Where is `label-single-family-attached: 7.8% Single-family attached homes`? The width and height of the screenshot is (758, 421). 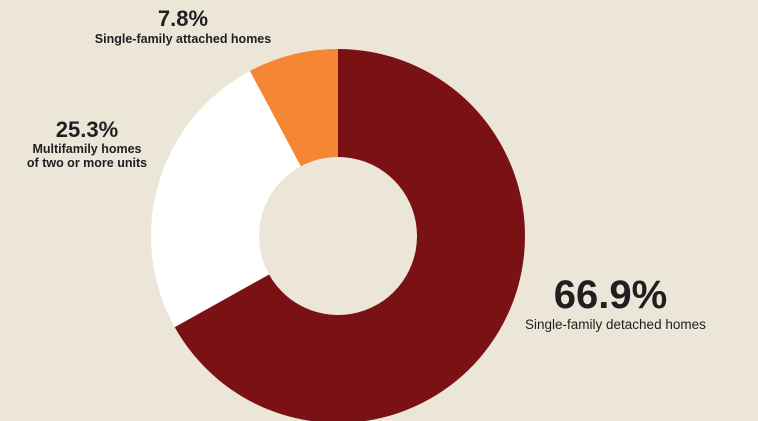
label-single-family-attached: 7.8% Single-family attached homes is located at coordinates (183, 26).